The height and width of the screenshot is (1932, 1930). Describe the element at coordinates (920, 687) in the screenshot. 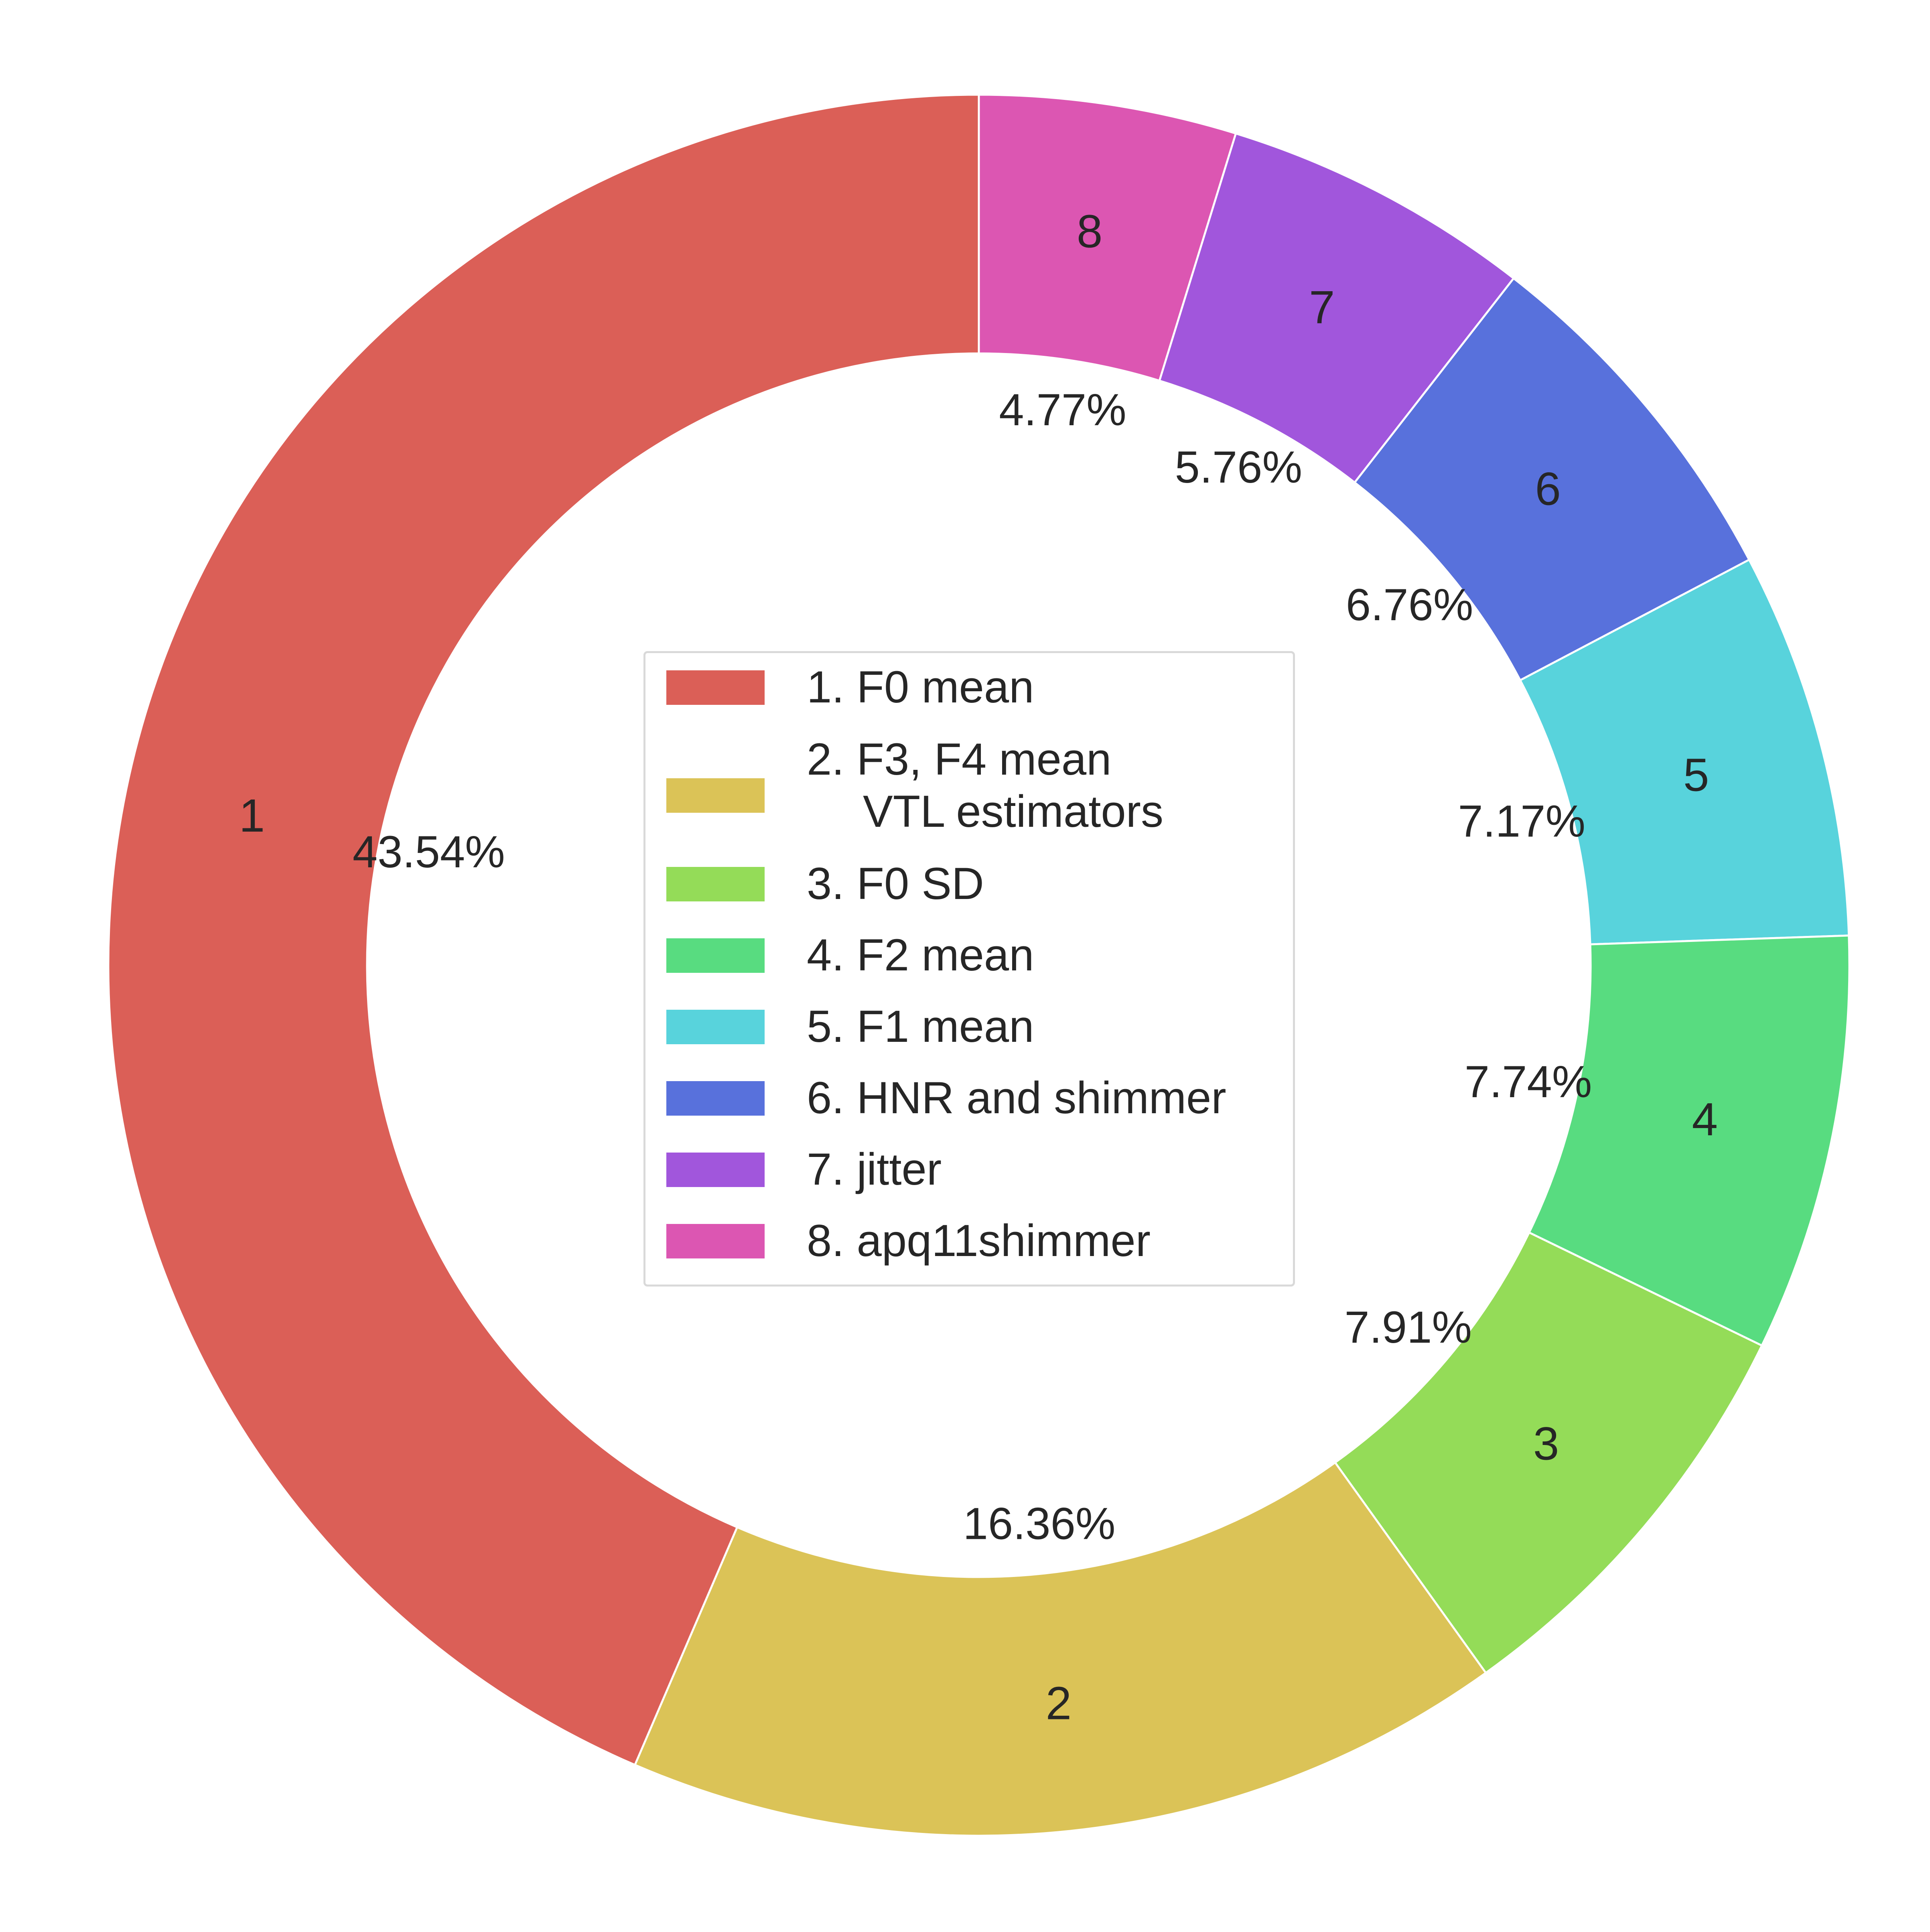

I see `legend-label-1: 1. F0 mean` at that location.